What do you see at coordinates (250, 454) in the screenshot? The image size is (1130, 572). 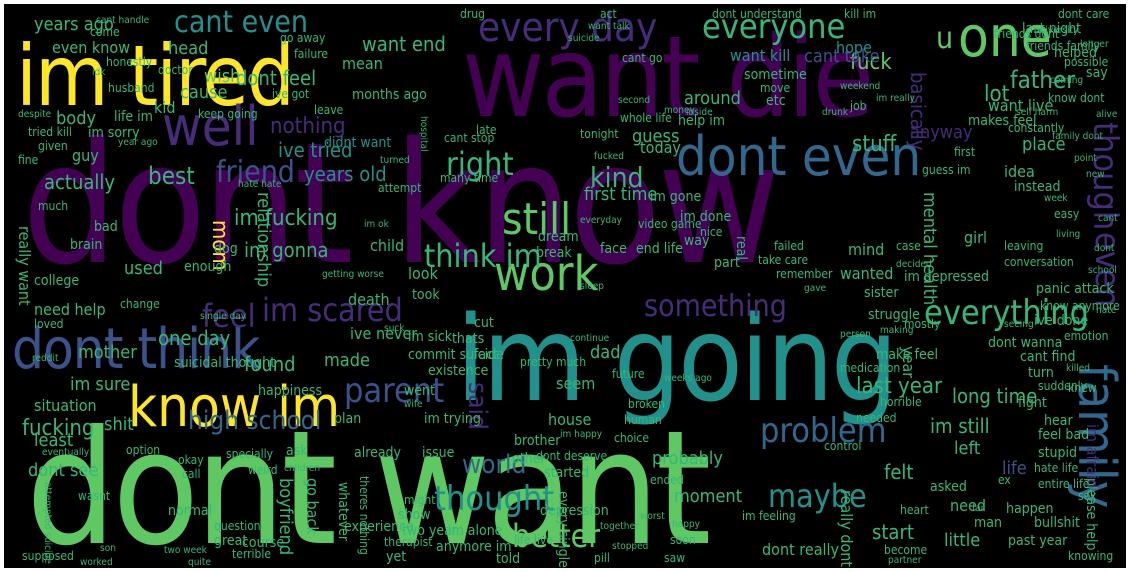 I see `word-specially: specially` at bounding box center [250, 454].